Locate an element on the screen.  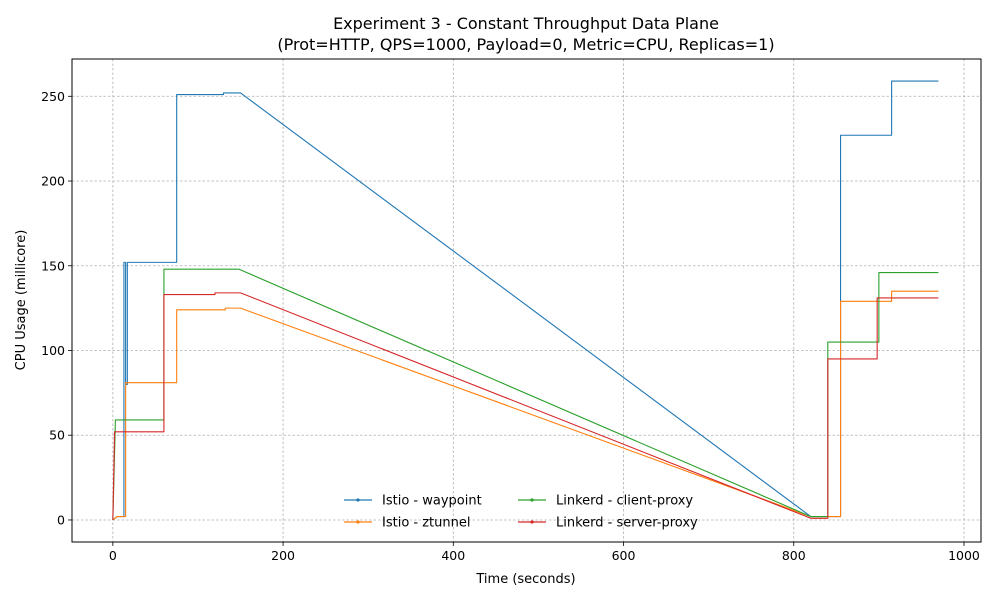
y-tick-label: 200 is located at coordinates (53, 181).